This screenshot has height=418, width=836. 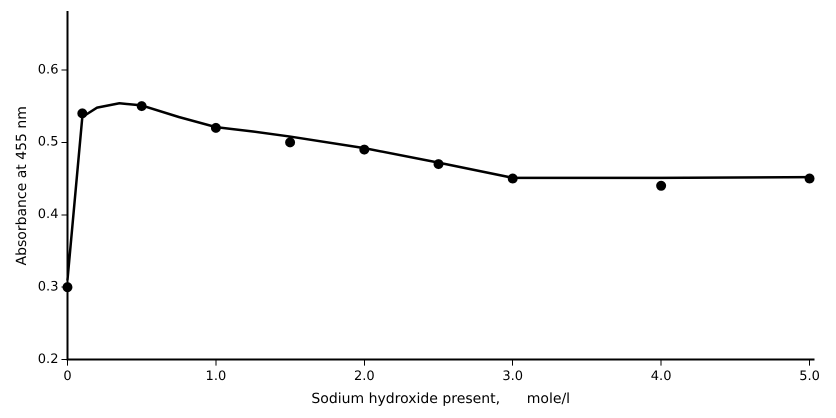 What do you see at coordinates (48, 214) in the screenshot?
I see `y-tick-label: 0.4` at bounding box center [48, 214].